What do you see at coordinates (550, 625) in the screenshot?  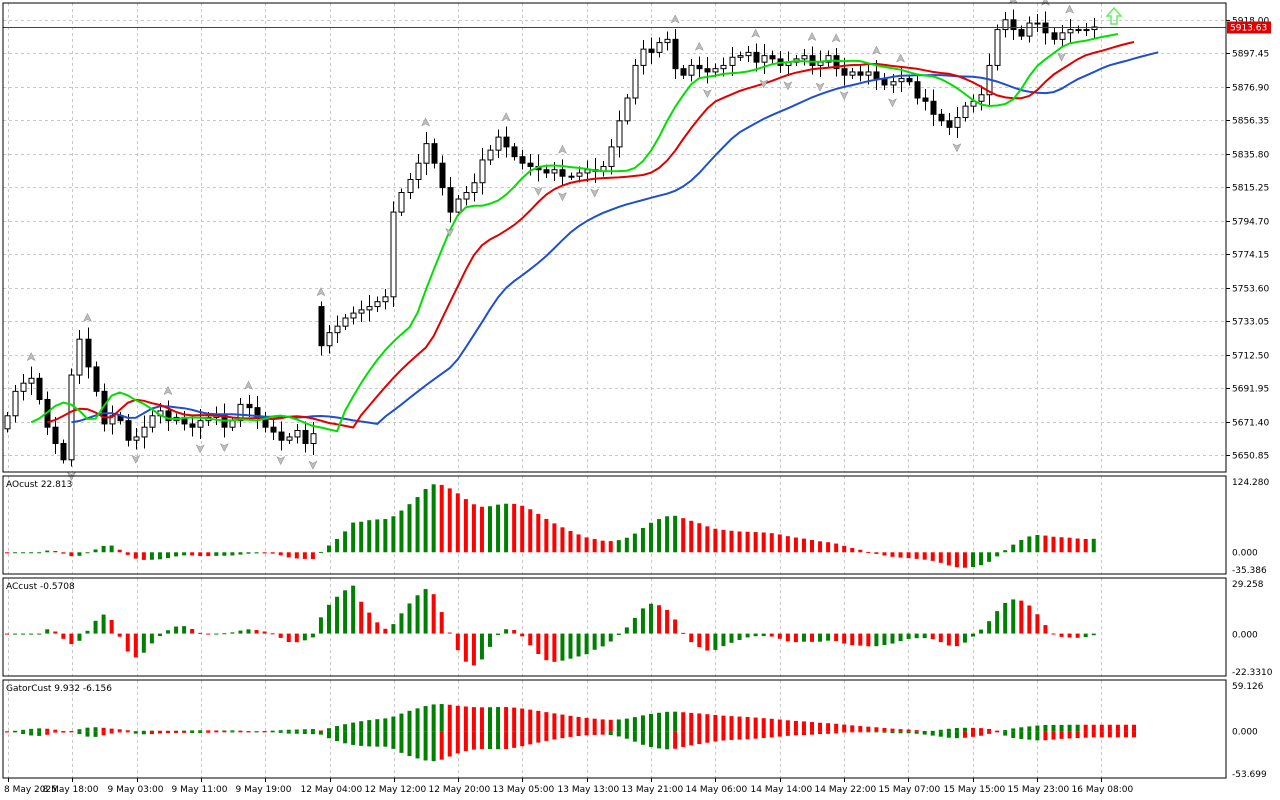 I see `ac-panel` at bounding box center [550, 625].